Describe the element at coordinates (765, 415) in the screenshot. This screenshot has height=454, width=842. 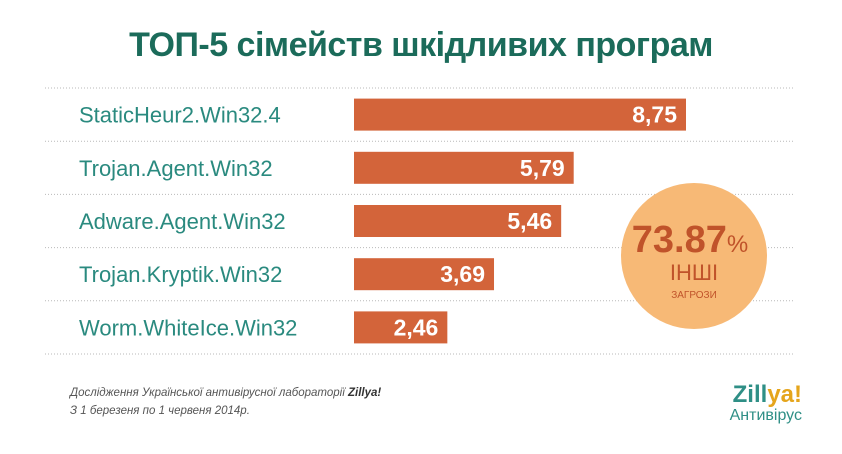
I see `logo-subtitle: Антивірус` at that location.